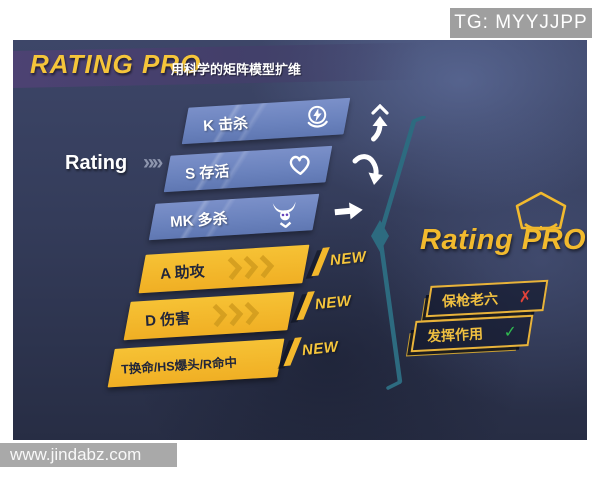 The width and height of the screenshot is (600, 480). What do you see at coordinates (399, 256) in the screenshot?
I see `curly-brace-connector` at bounding box center [399, 256].